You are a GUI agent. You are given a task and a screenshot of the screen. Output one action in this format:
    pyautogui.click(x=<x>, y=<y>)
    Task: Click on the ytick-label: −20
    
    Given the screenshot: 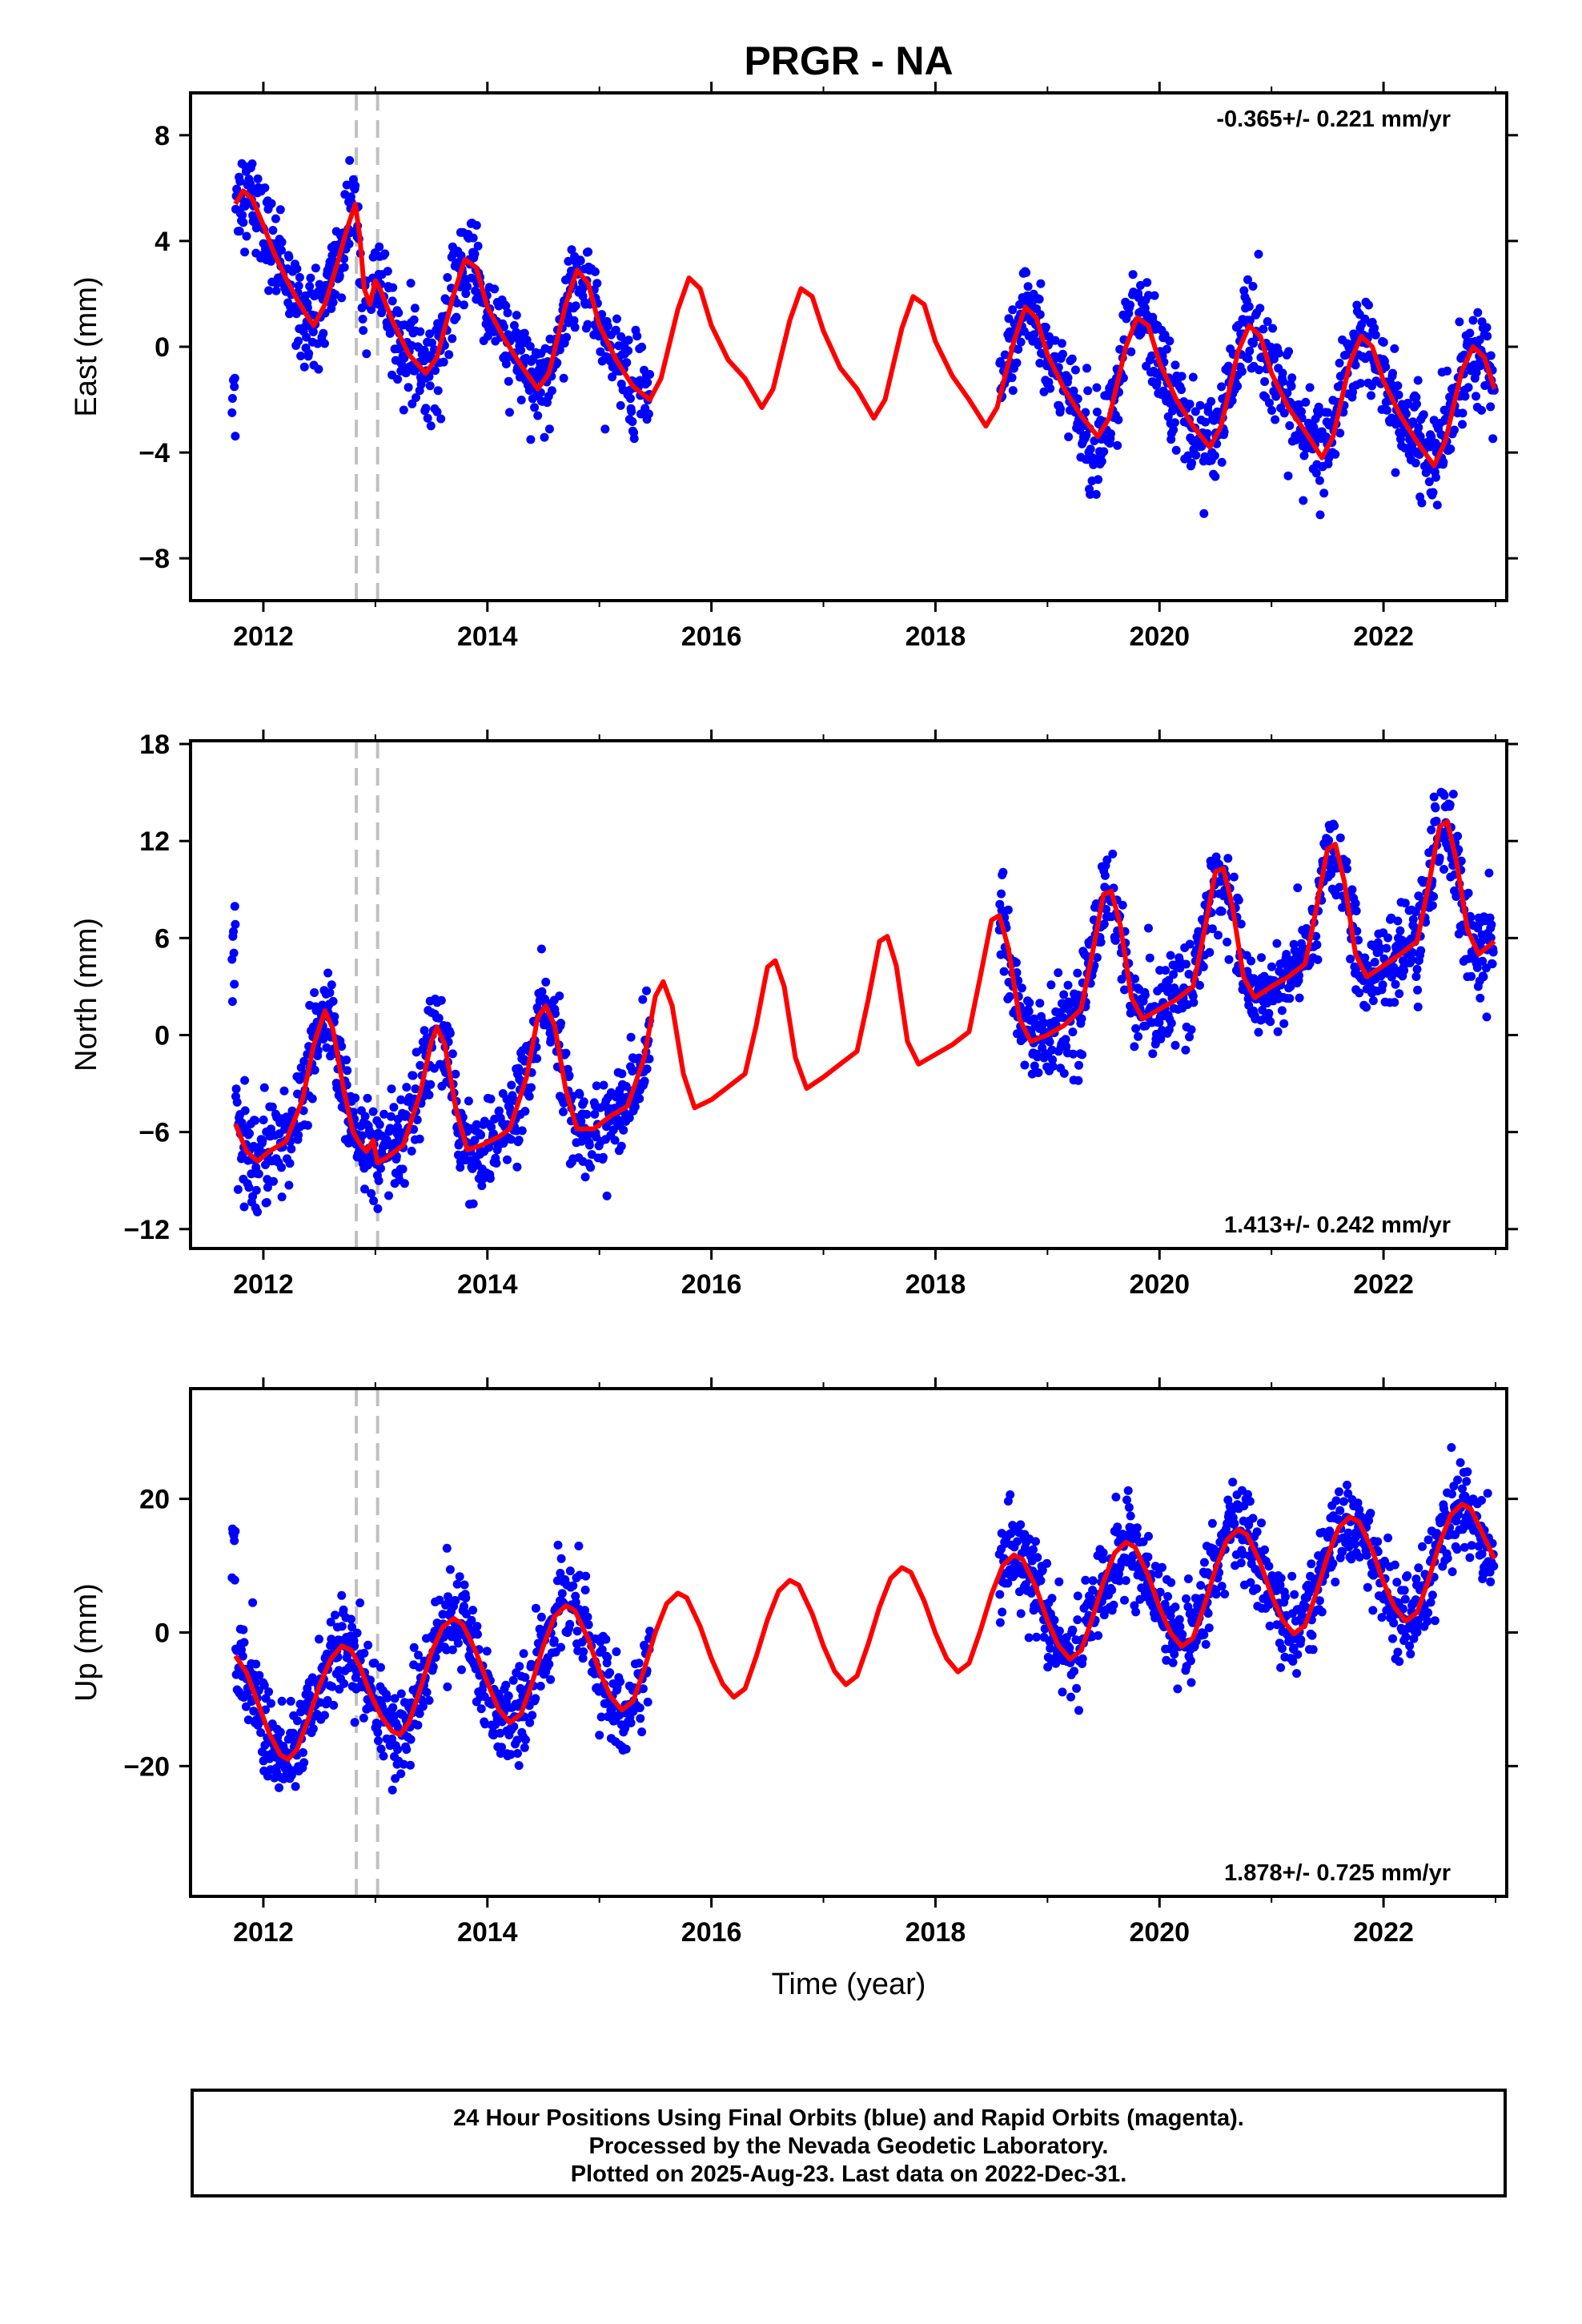 What is the action you would take?
    pyautogui.click(x=146, y=1767)
    